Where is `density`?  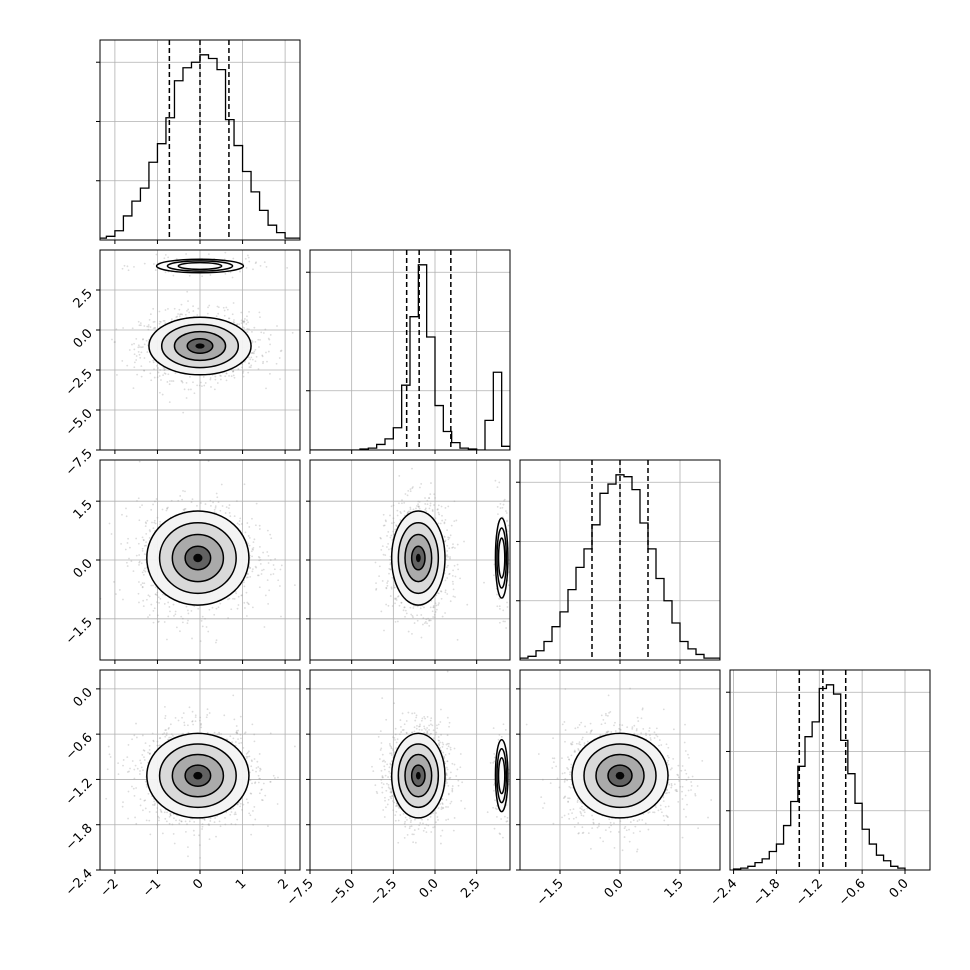 density is located at coordinates (198, 552).